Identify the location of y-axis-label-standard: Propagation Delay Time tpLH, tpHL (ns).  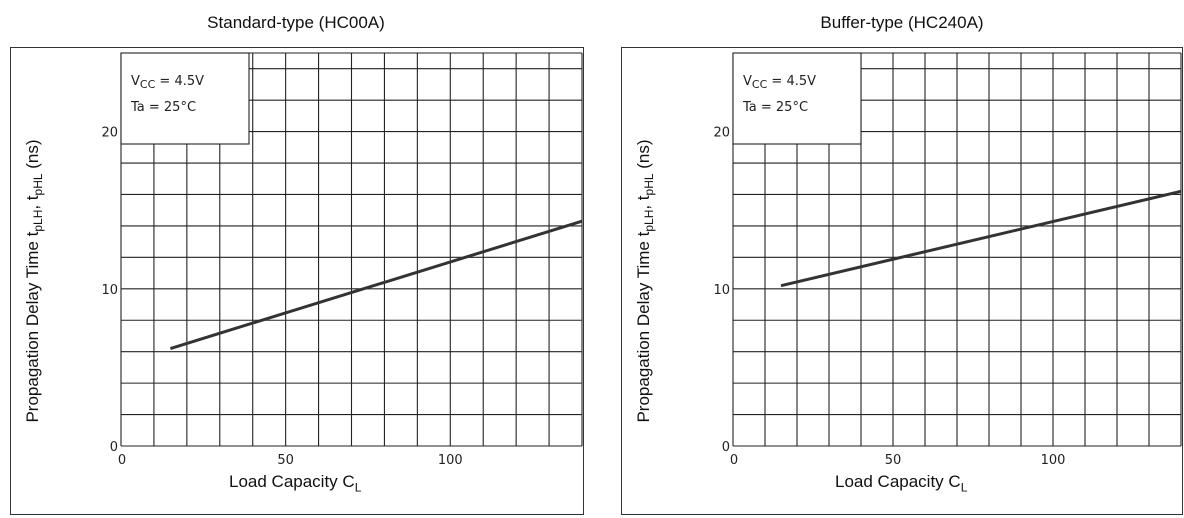
(34, 281).